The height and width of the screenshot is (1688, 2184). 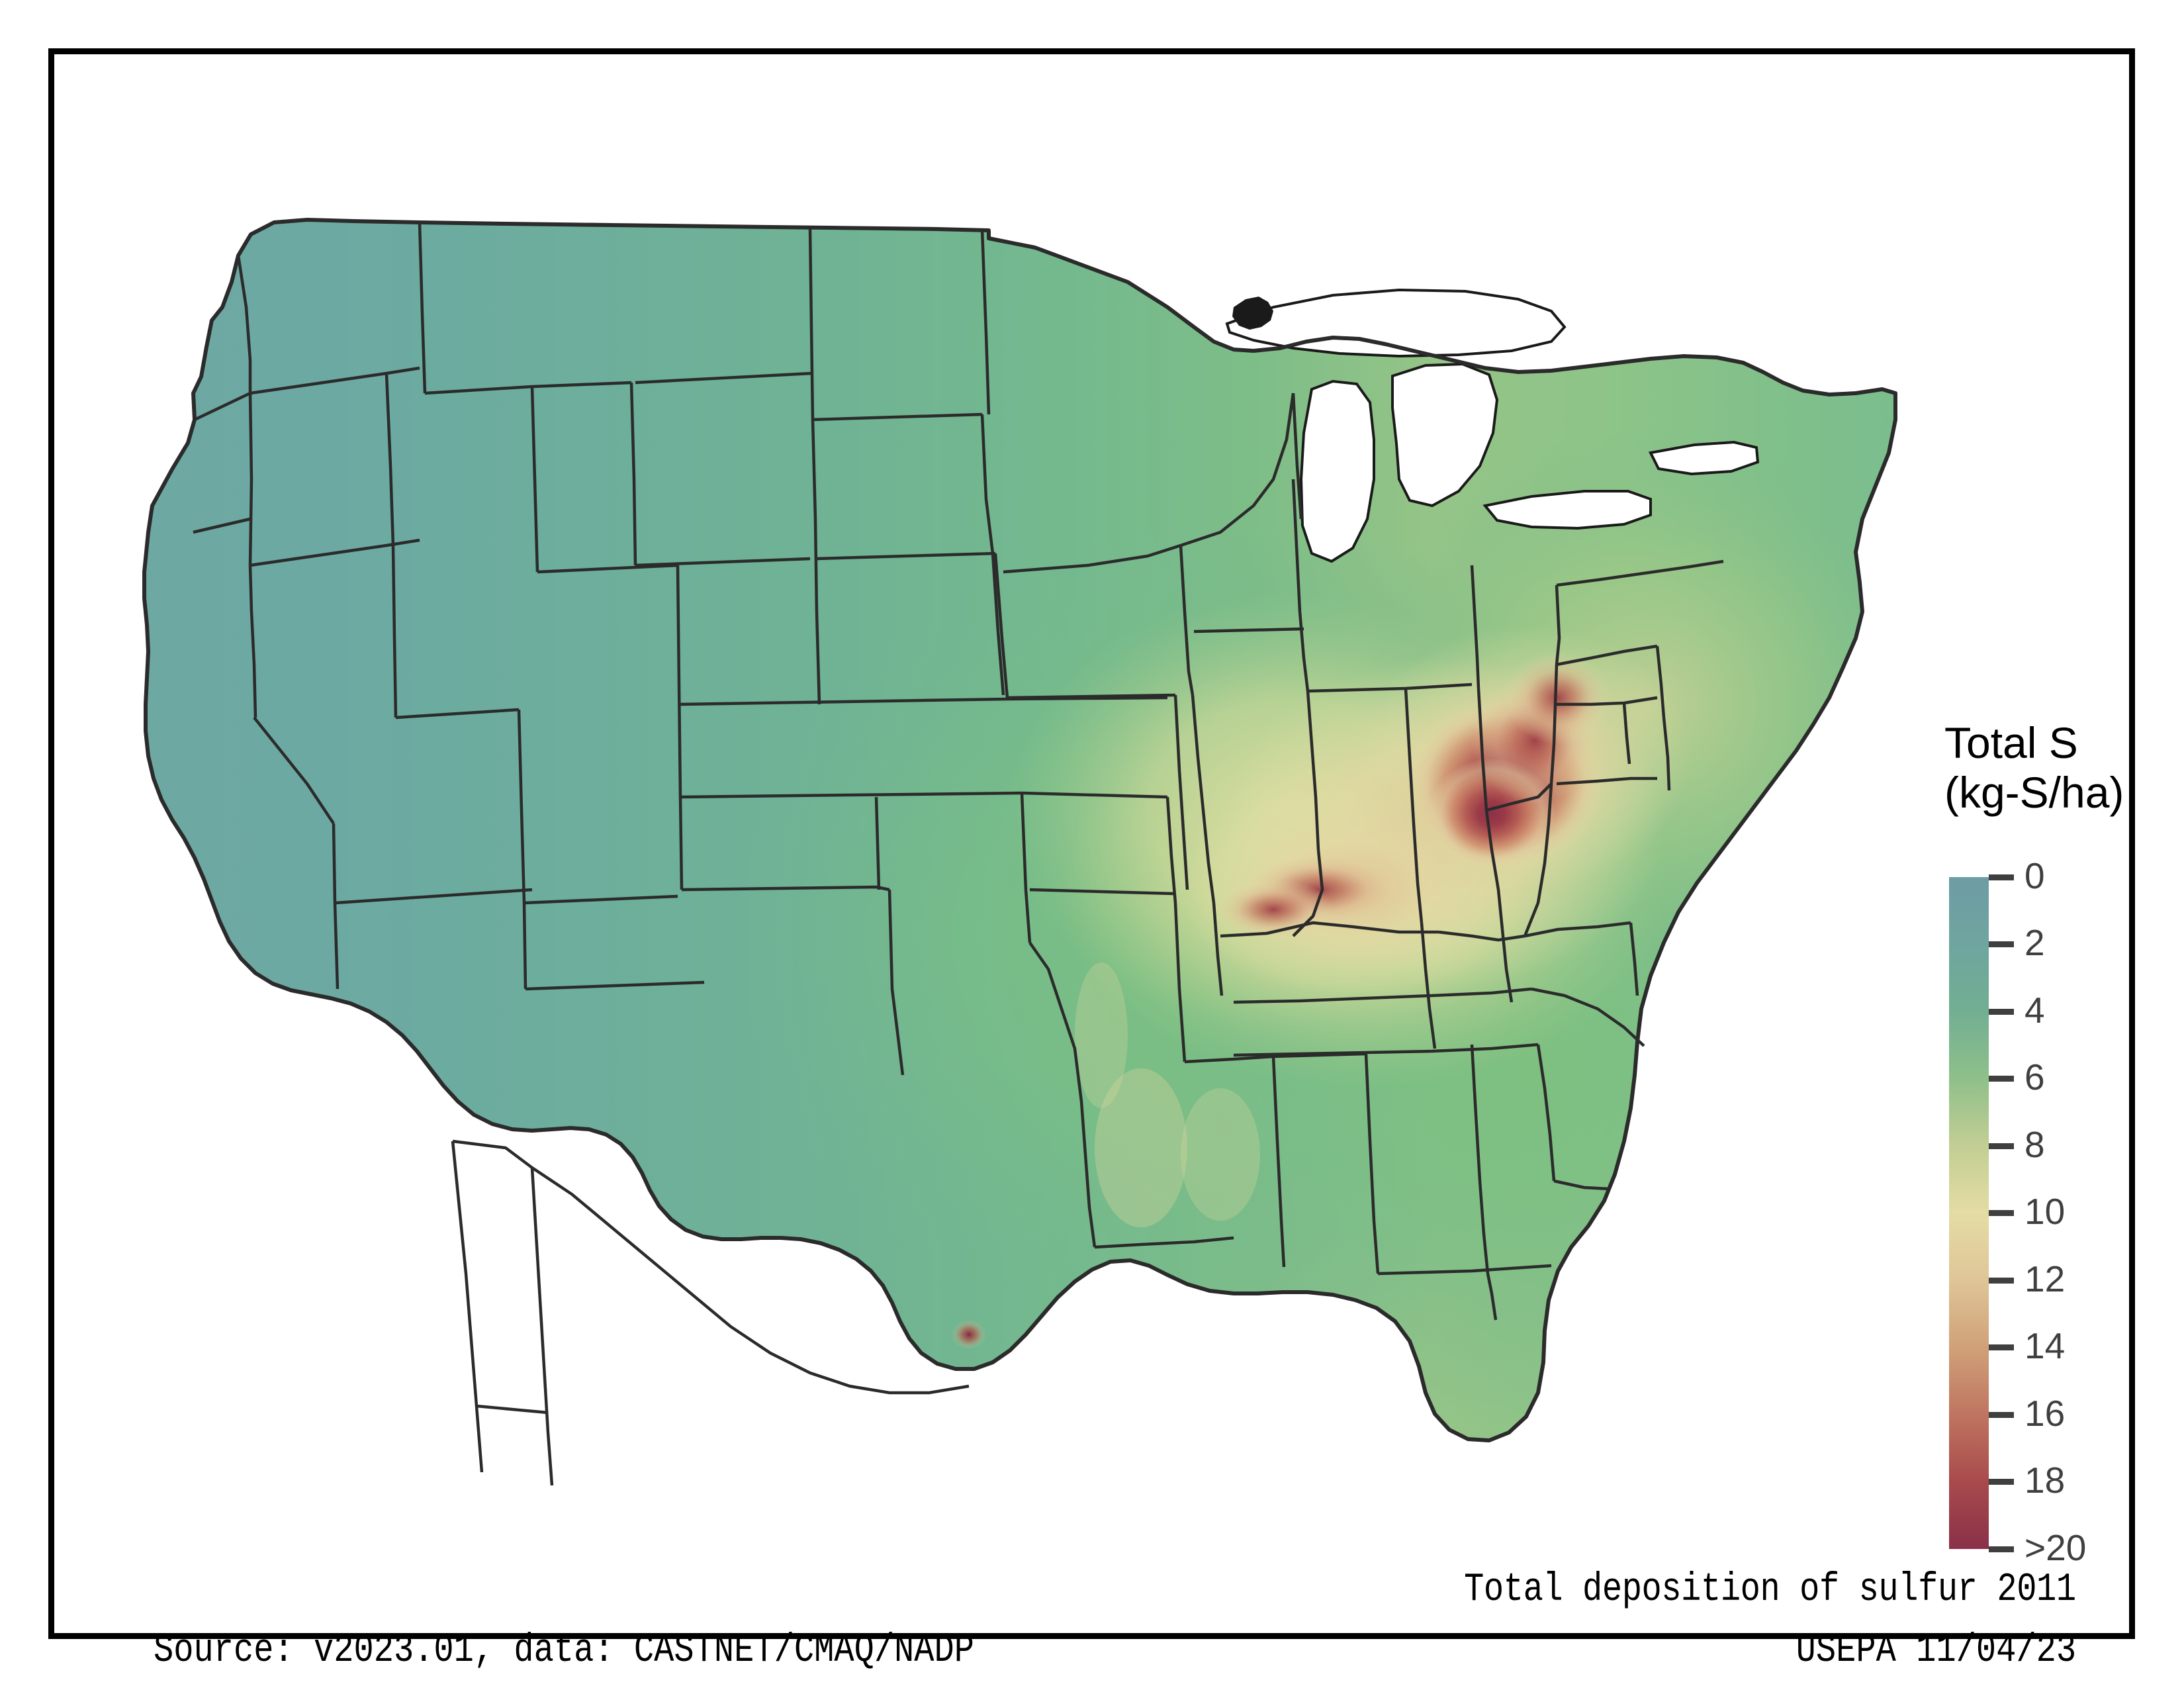 I want to click on colorbar-title-line2: (kg-S/ha), so click(x=2034, y=792).